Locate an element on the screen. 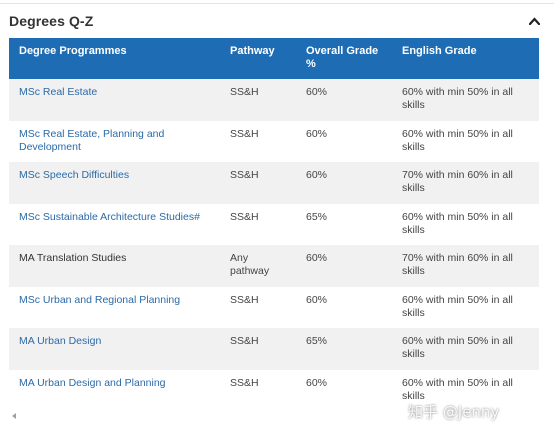 The width and height of the screenshot is (554, 436). programme-link-msc-speech-difficulties: MSc Speech Difficulties is located at coordinates (74, 175).